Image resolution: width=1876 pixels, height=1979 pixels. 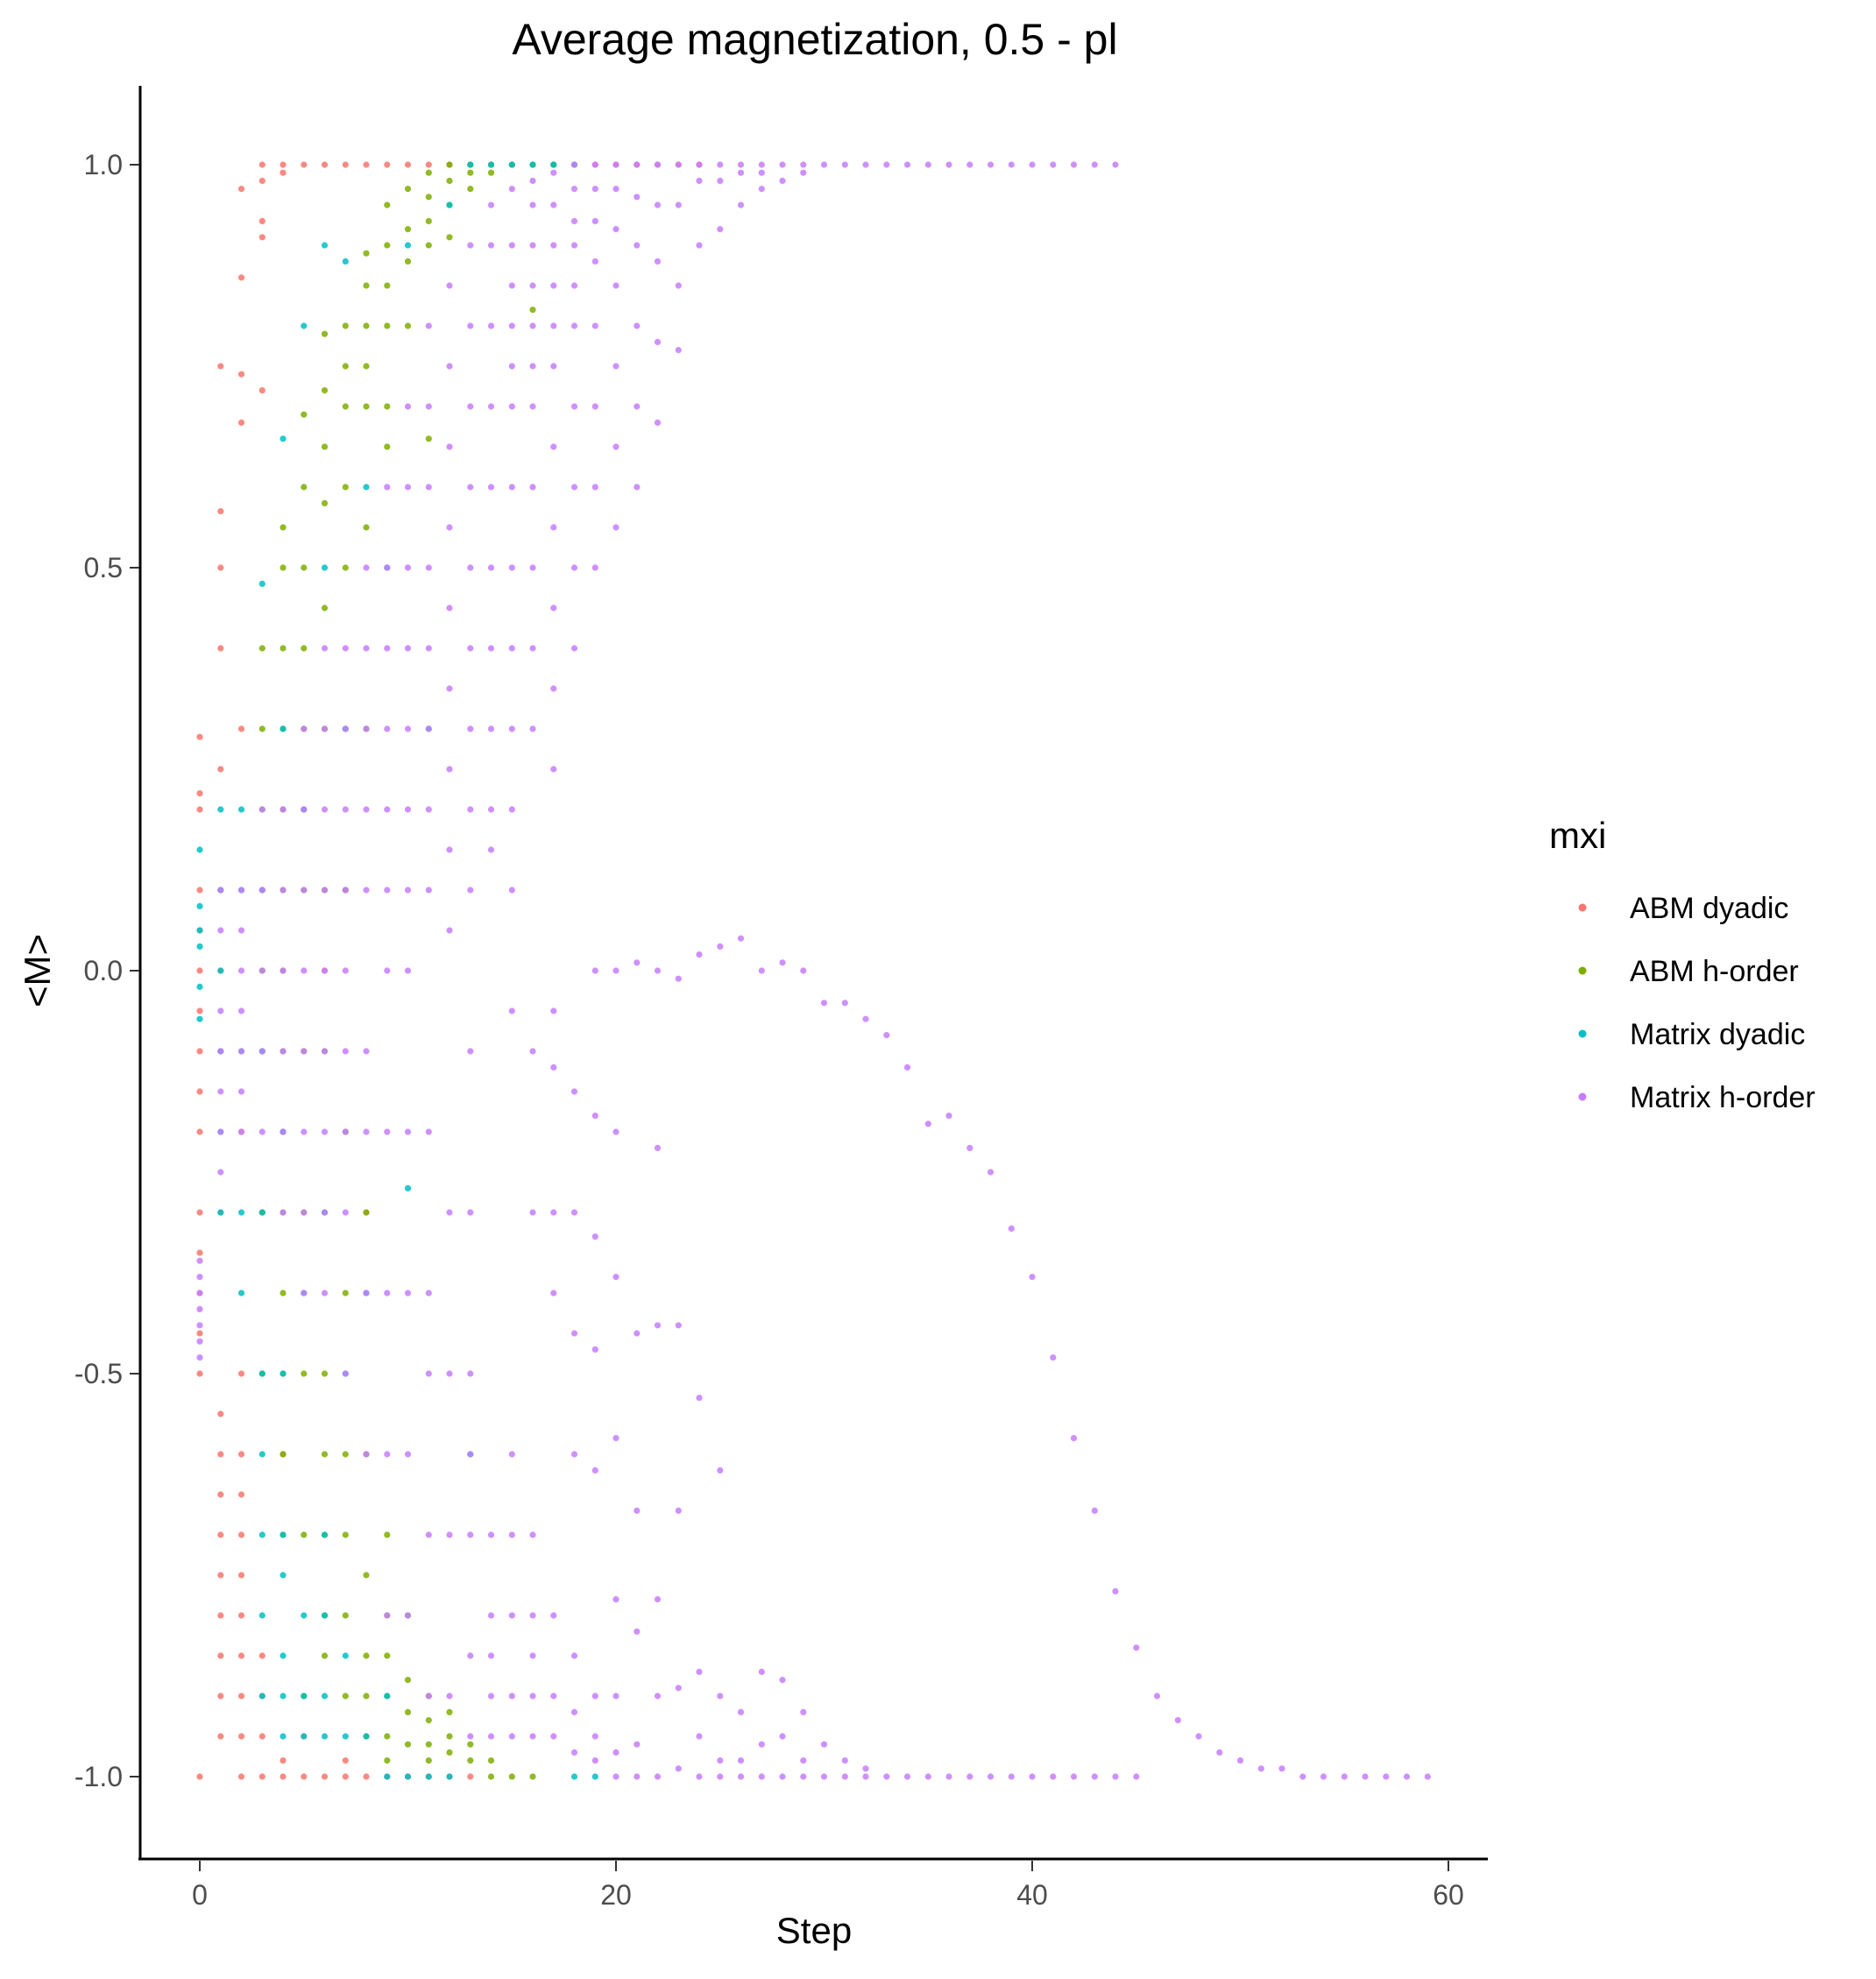 What do you see at coordinates (616, 1895) in the screenshot?
I see `x-tick-label: 20` at bounding box center [616, 1895].